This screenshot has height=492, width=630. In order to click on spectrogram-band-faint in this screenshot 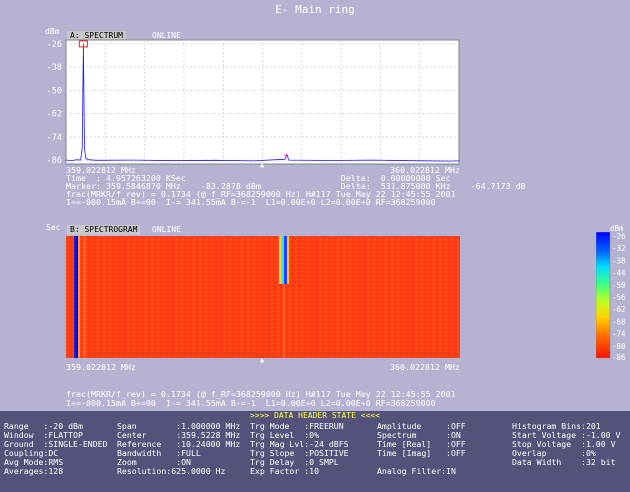, I will do `click(84, 297)`.